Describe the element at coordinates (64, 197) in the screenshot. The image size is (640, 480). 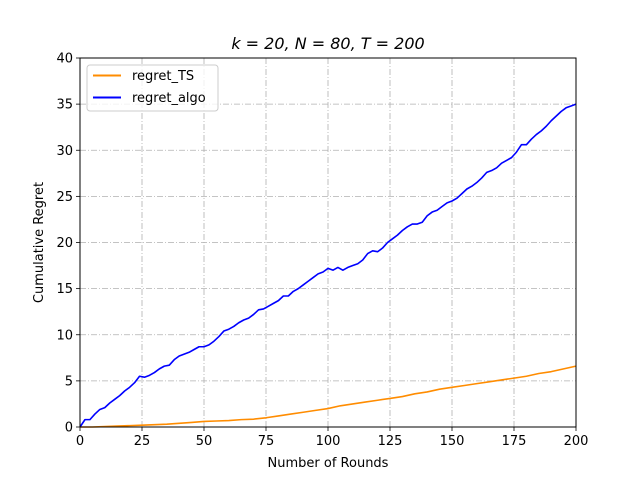
I see `y-tick-label: 25` at that location.